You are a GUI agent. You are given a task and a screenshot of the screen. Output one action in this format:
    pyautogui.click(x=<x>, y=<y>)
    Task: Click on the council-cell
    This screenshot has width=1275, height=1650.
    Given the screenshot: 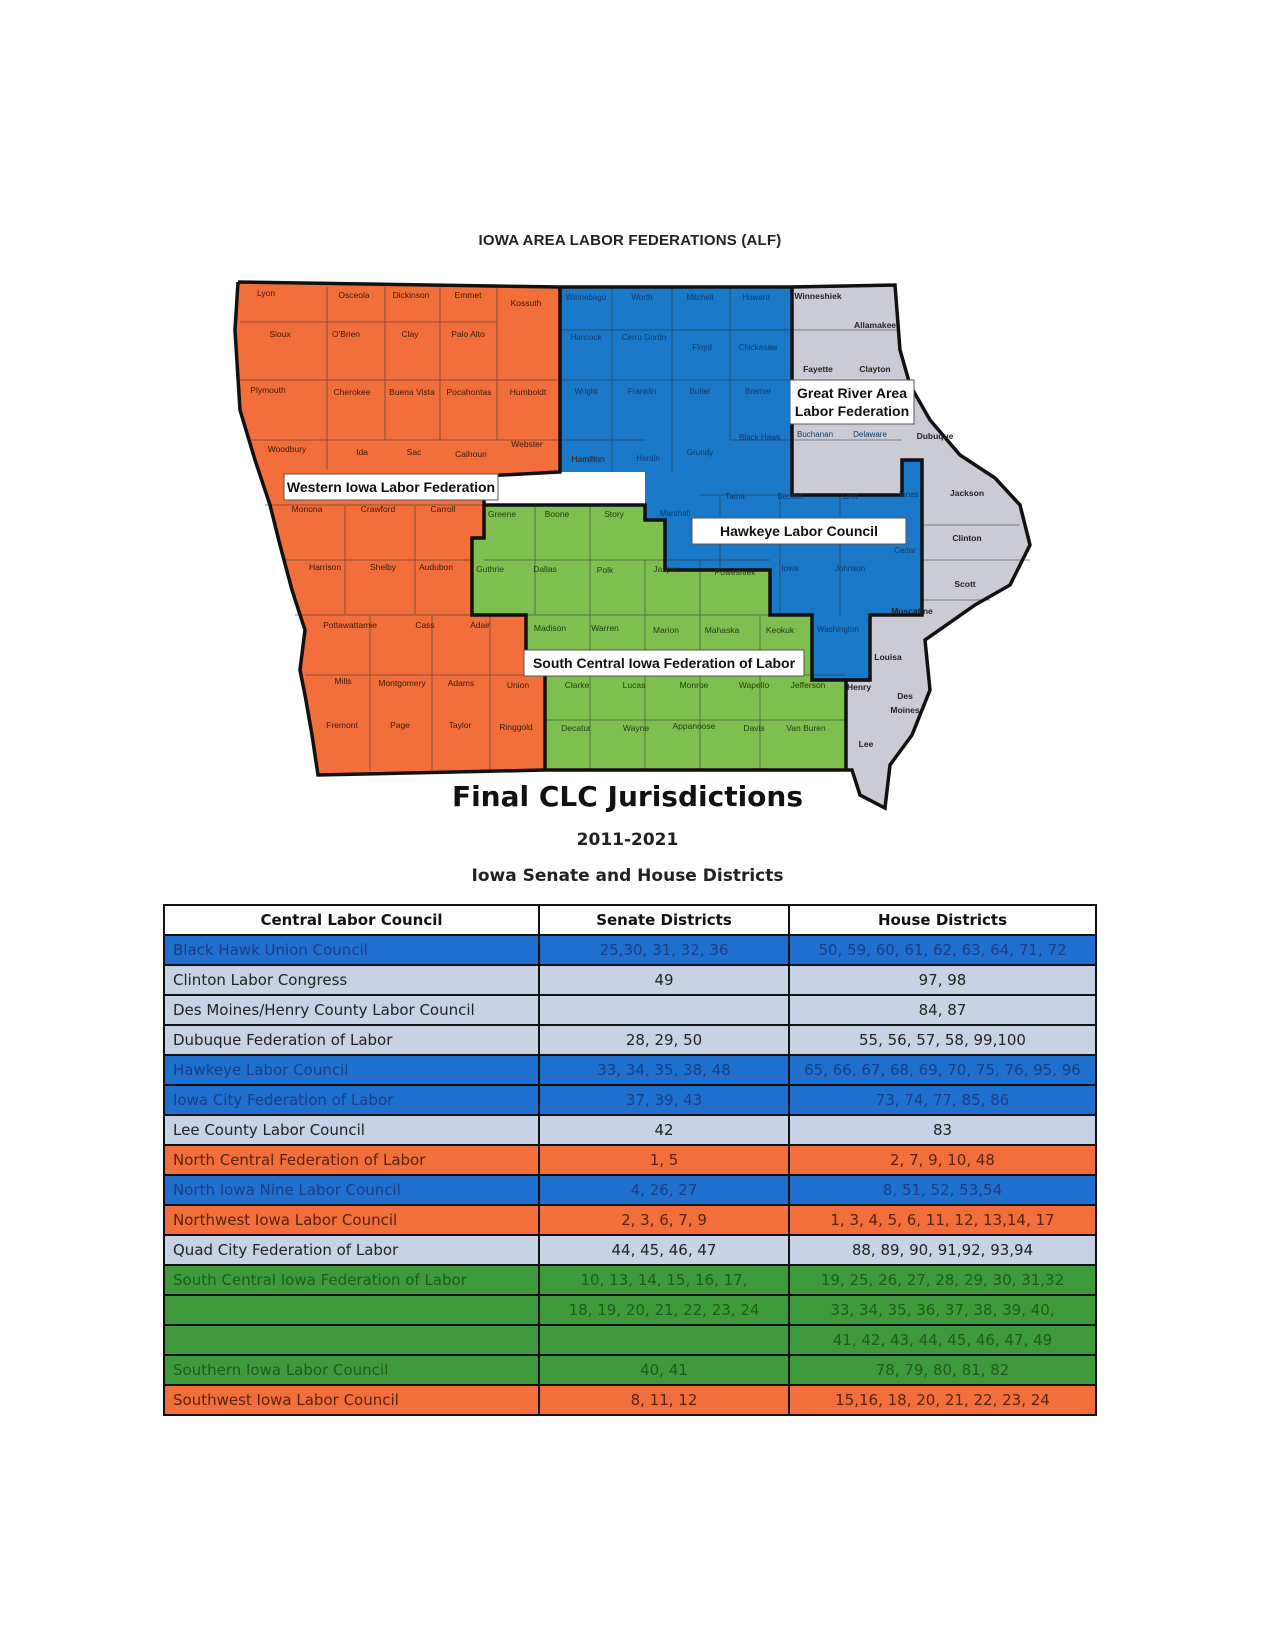 What is the action you would take?
    pyautogui.click(x=351, y=1310)
    